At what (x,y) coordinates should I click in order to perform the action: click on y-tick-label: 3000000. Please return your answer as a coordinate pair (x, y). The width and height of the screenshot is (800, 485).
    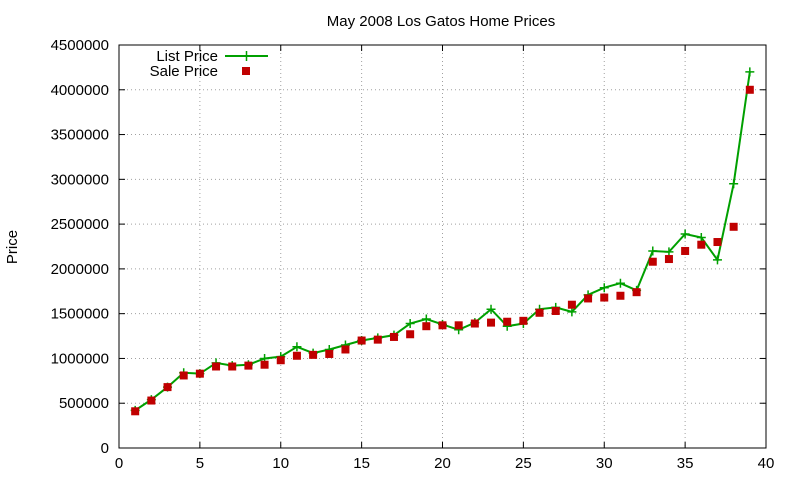
    Looking at the image, I should click on (80, 179).